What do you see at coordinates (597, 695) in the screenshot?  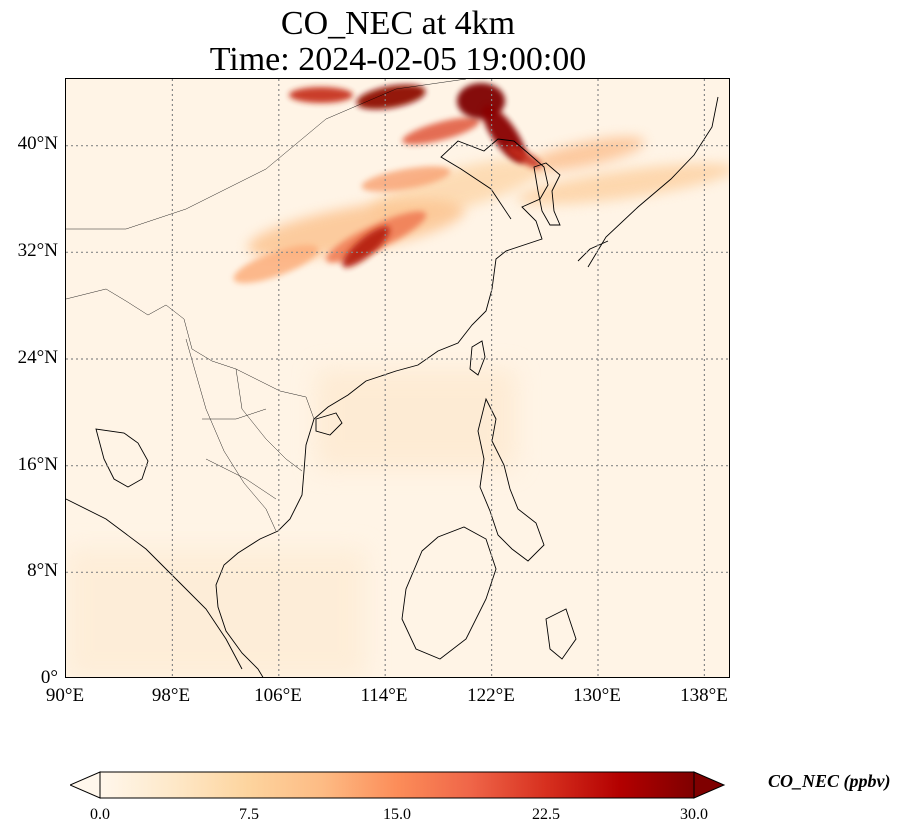 I see `lon-tick-label: 130°E` at bounding box center [597, 695].